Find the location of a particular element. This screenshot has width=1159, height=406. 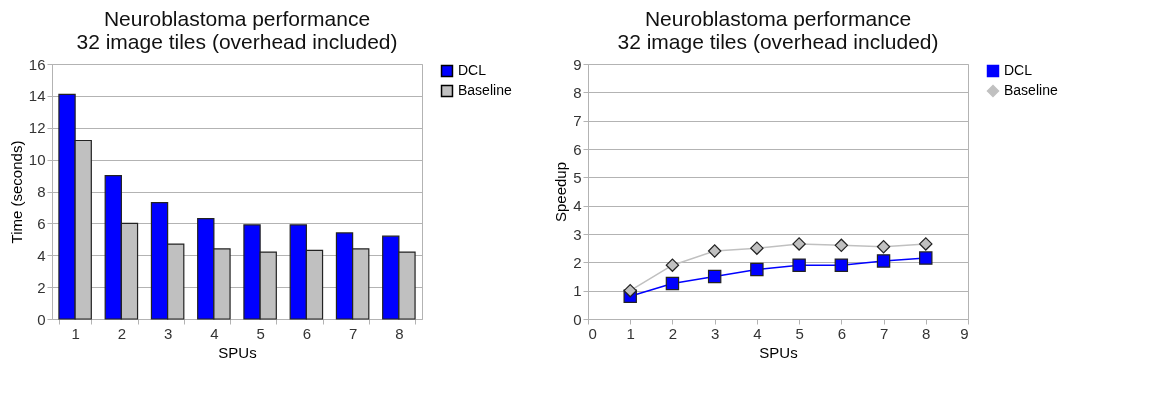

y-tick-label: 12 is located at coordinates (37, 128).